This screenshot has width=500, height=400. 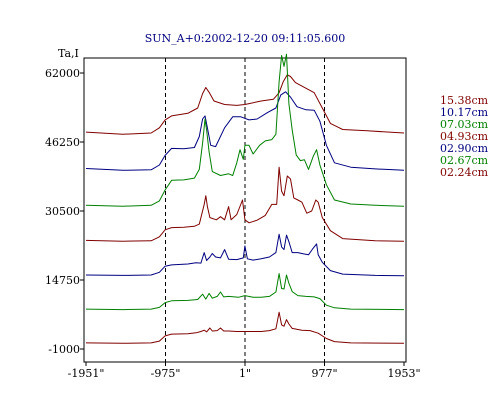 I want to click on legend-entry-5: 02.90cm, so click(x=464, y=148).